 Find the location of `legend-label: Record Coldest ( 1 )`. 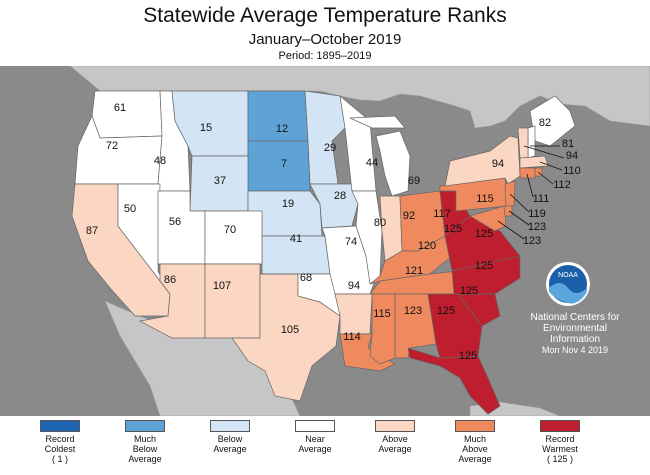

legend-label: Record Coldest ( 1 ) is located at coordinates (60, 449).